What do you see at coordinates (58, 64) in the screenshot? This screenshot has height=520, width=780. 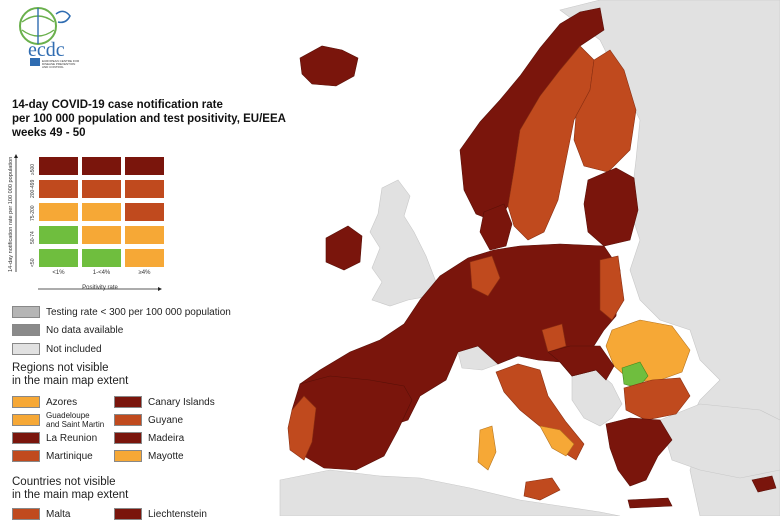 I see `svg-text: DISEASE PREVENTION` at bounding box center [58, 64].